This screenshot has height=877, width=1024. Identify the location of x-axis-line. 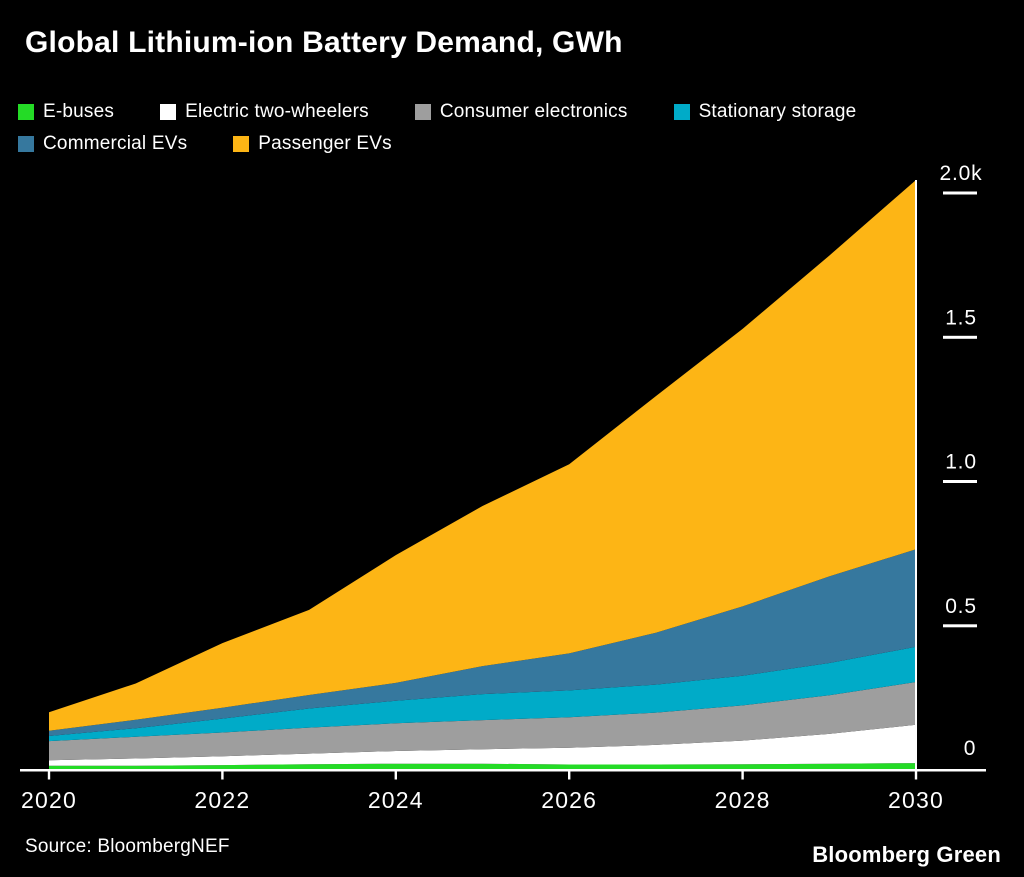
(503, 770).